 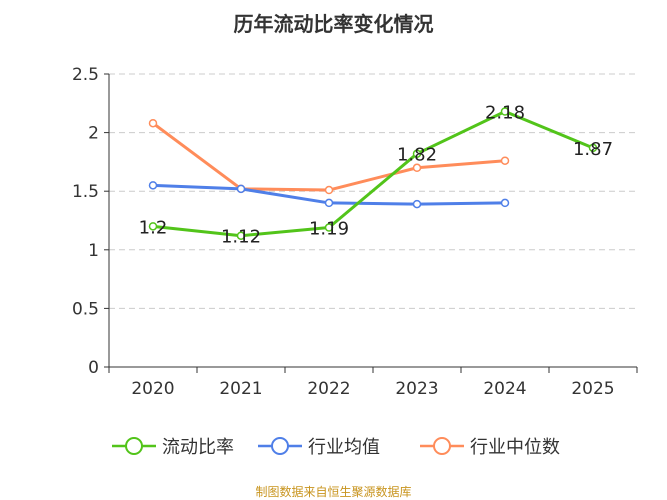 I want to click on x-tick-label: 2023, so click(x=416, y=389).